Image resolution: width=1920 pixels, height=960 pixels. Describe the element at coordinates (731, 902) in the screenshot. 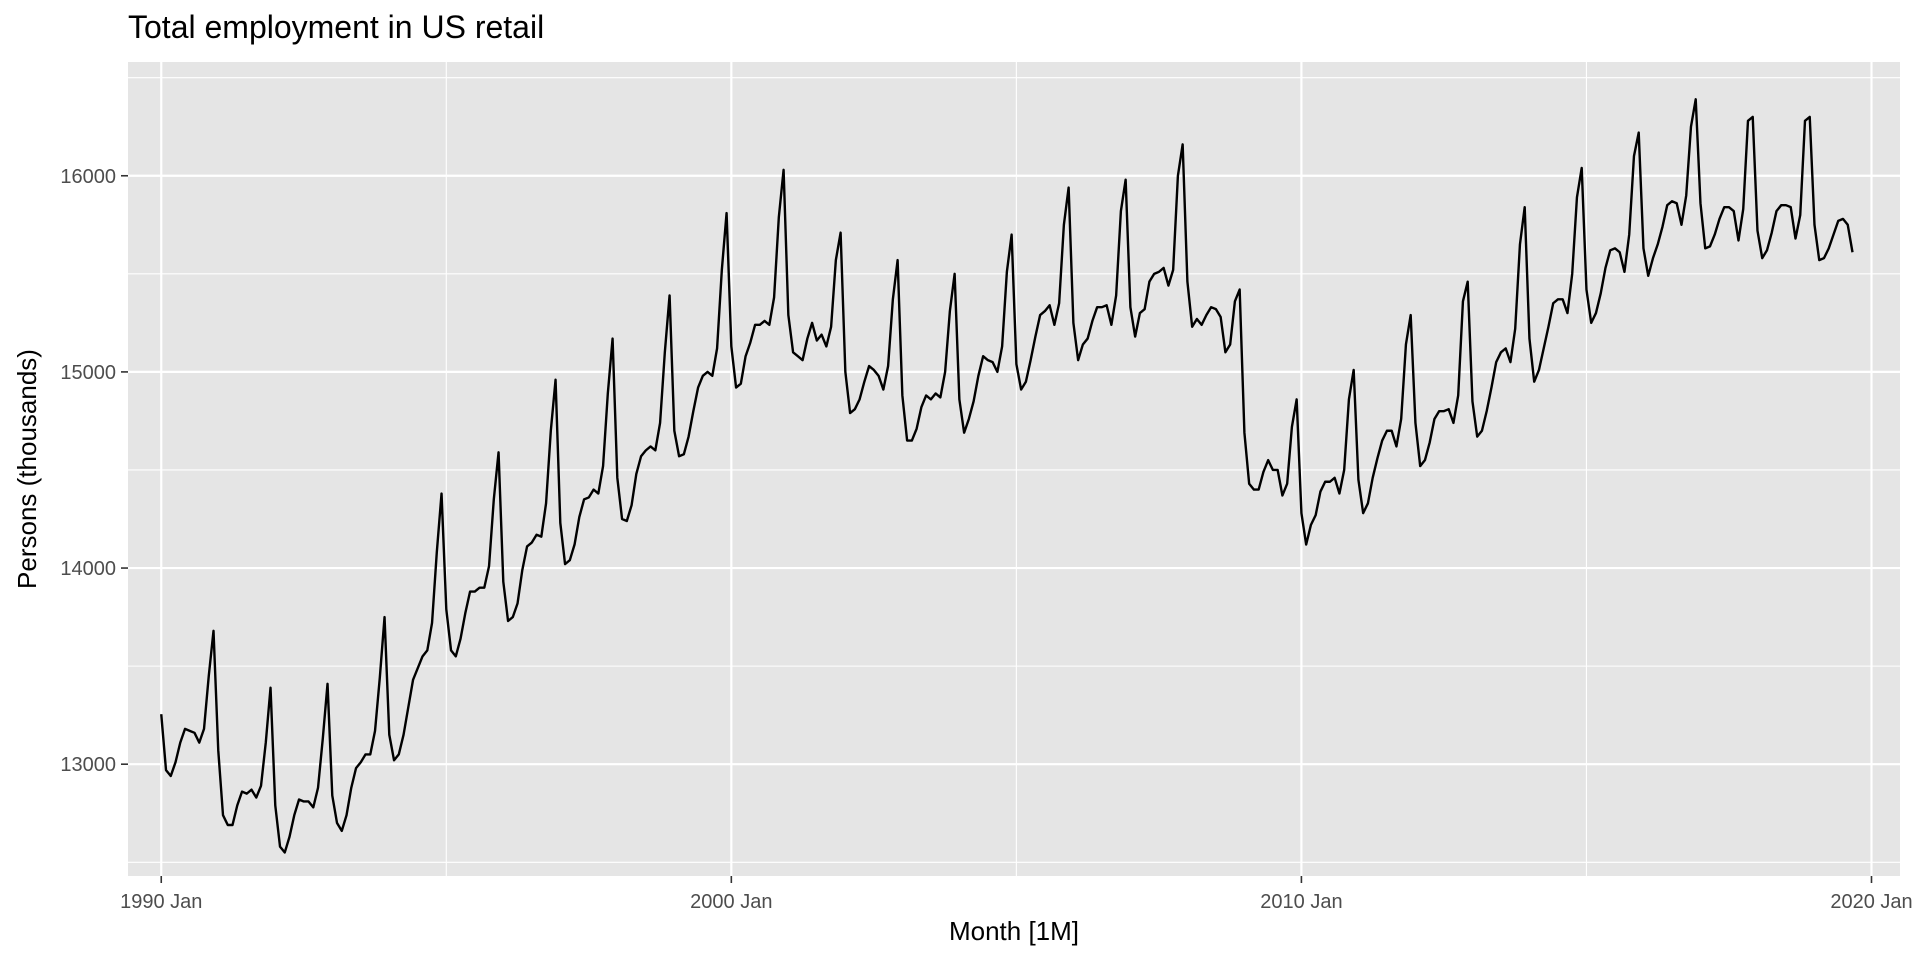

I see `x-tick-label: 2000 Jan` at that location.